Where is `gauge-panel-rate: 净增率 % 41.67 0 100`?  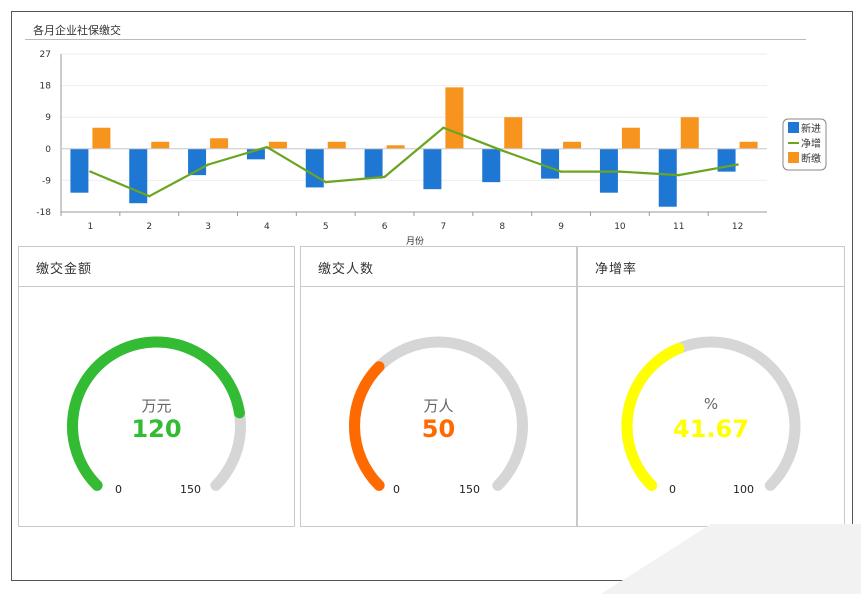
gauge-panel-rate: 净增率 % 41.67 0 100 is located at coordinates (711, 386).